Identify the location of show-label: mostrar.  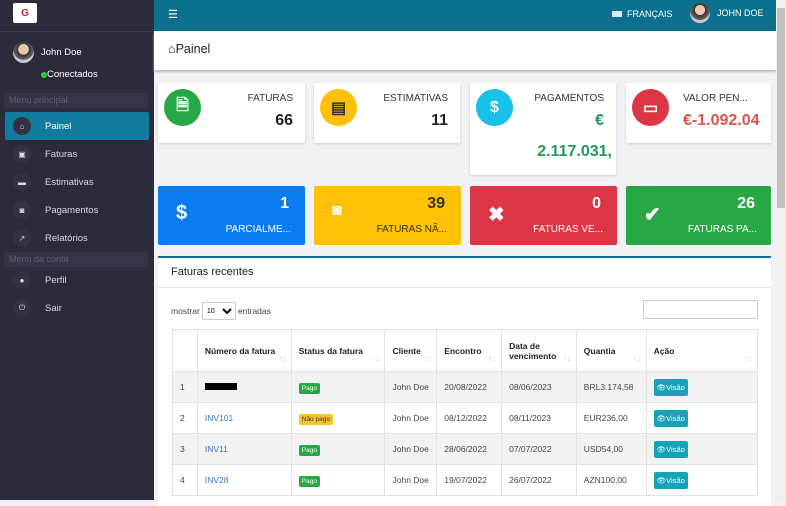
(185, 311).